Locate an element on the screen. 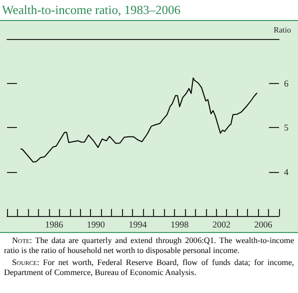 The image size is (298, 293). x-tick-label: 1998 is located at coordinates (180, 225).